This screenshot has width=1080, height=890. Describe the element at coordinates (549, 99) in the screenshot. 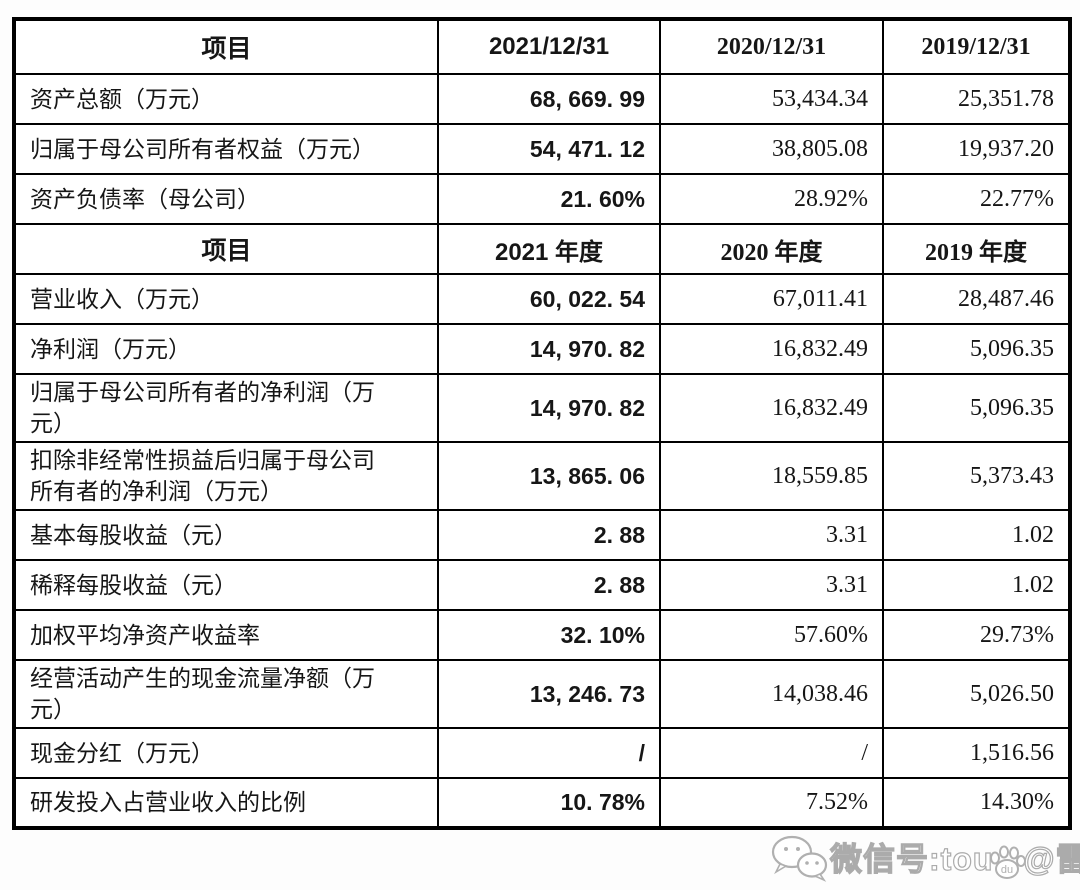

I see `value-2021: 68, 669. 99` at that location.